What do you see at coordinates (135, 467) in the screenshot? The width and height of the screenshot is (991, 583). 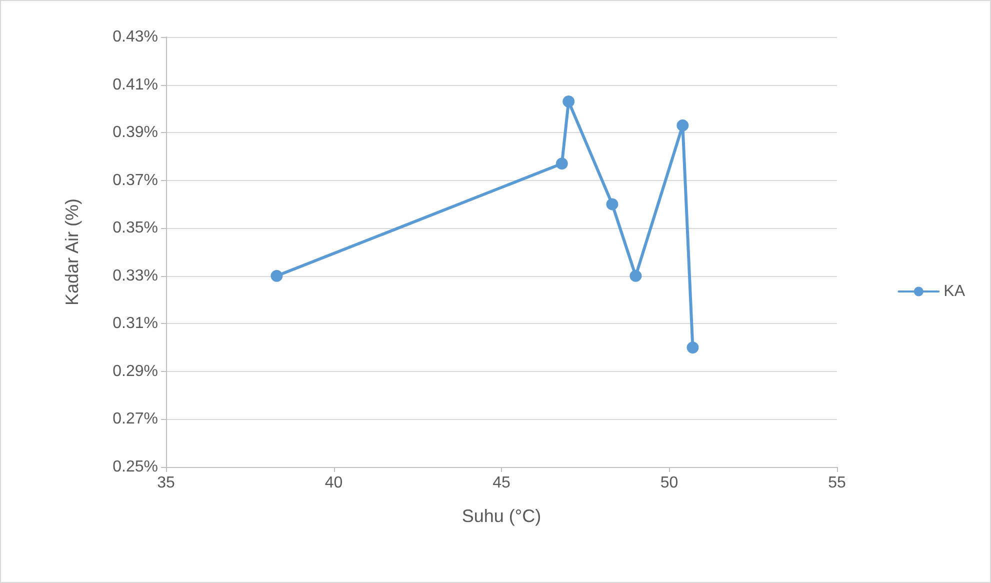 I see `y-tick-label: 0.25%` at bounding box center [135, 467].